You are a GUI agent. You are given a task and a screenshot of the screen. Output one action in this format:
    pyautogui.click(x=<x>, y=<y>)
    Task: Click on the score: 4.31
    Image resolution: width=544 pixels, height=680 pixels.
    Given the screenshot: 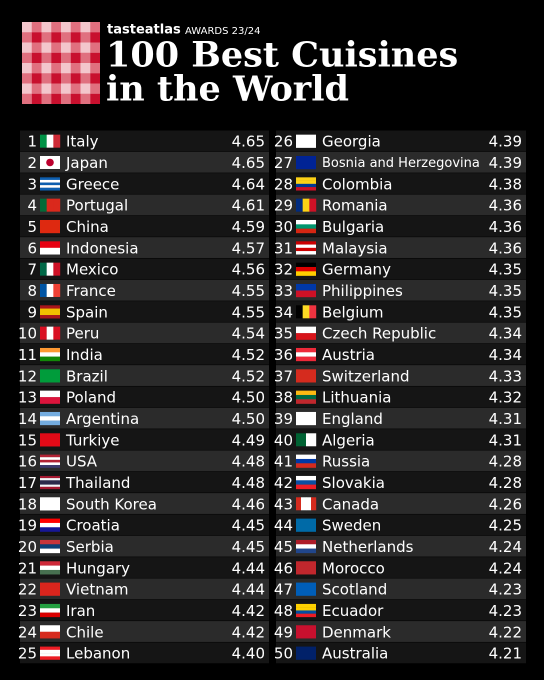 What is the action you would take?
    pyautogui.click(x=505, y=419)
    